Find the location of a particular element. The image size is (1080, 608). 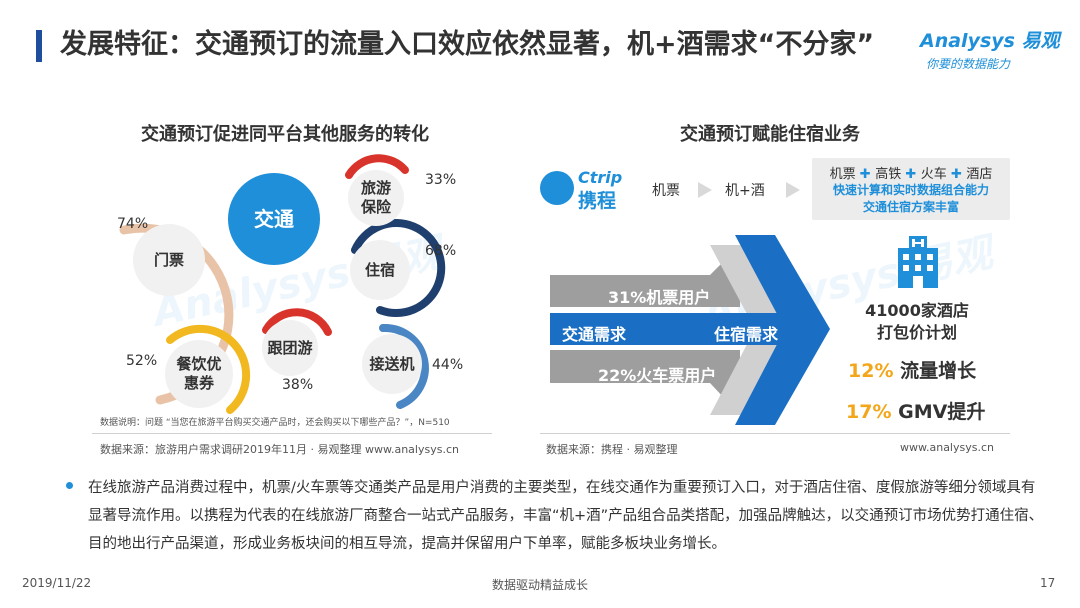

bubble-canyin-label: 餐饮优惠券 is located at coordinates (199, 373).